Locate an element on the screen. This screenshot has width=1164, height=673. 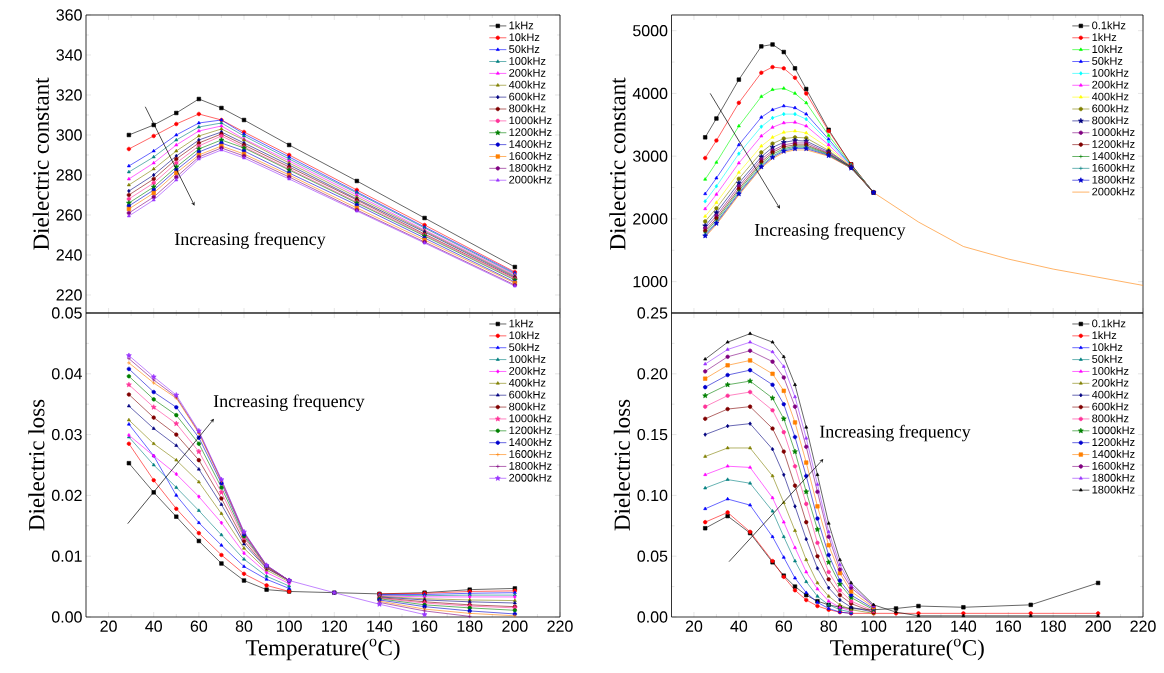
y-tick-label: 5000 is located at coordinates (650, 31).